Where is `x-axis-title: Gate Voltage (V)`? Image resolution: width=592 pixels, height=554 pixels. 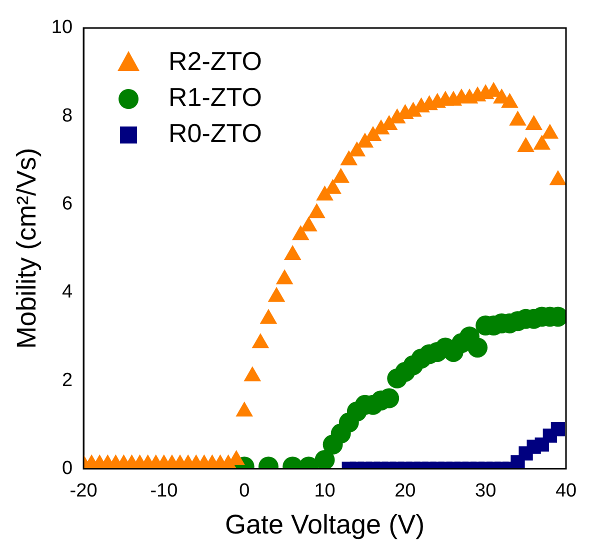
x-axis-title: Gate Voltage (V) is located at coordinates (324, 524).